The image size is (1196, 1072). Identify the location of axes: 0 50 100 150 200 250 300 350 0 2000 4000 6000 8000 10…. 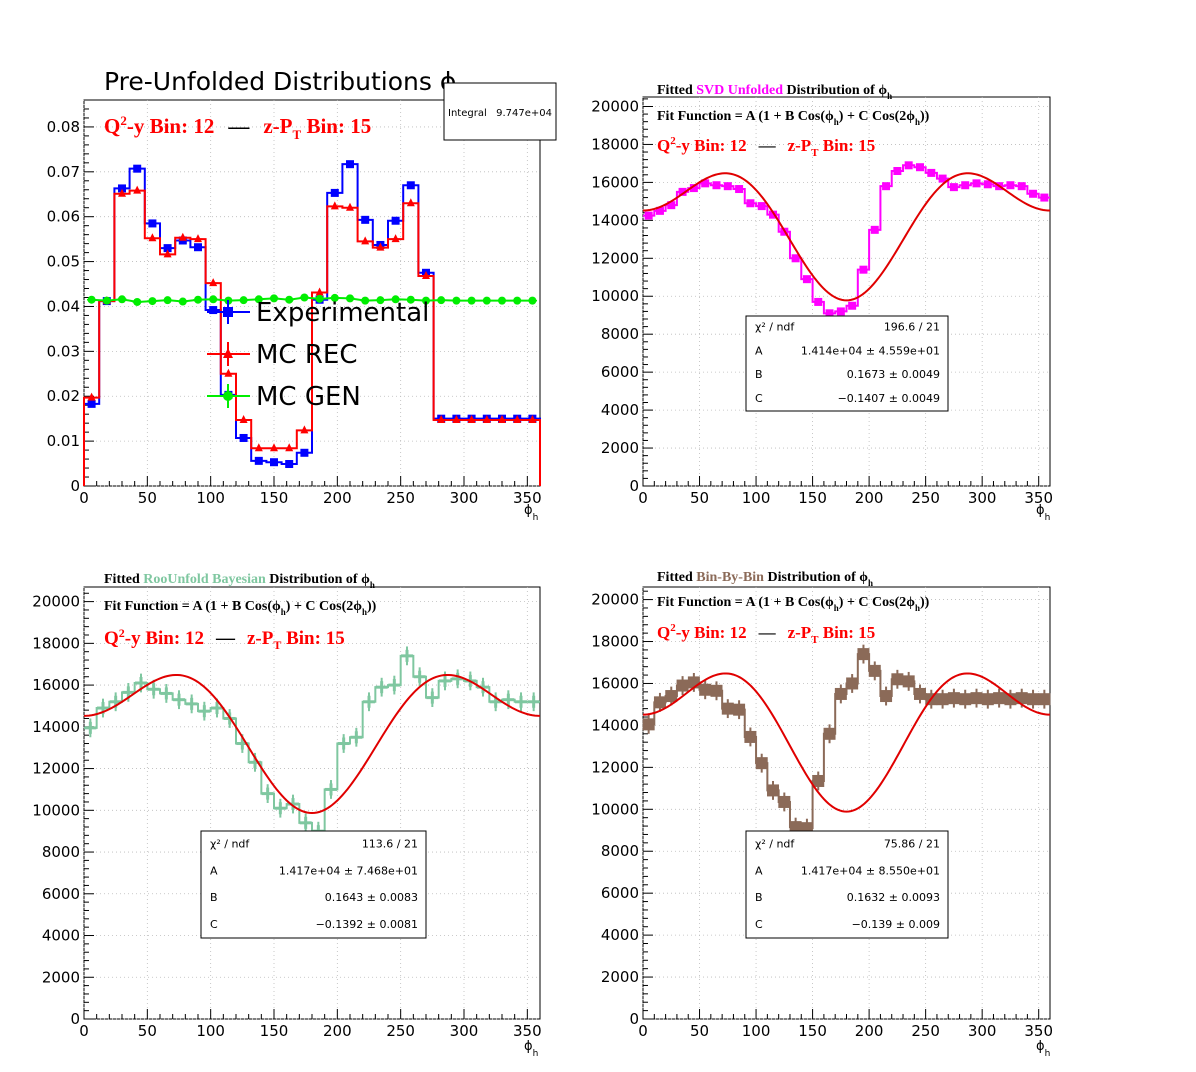
(822, 302).